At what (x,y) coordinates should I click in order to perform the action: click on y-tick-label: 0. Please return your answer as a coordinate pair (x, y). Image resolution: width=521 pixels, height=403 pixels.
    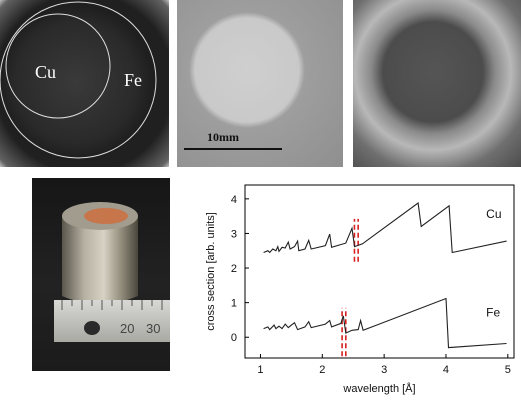
    Looking at the image, I should click on (234, 338).